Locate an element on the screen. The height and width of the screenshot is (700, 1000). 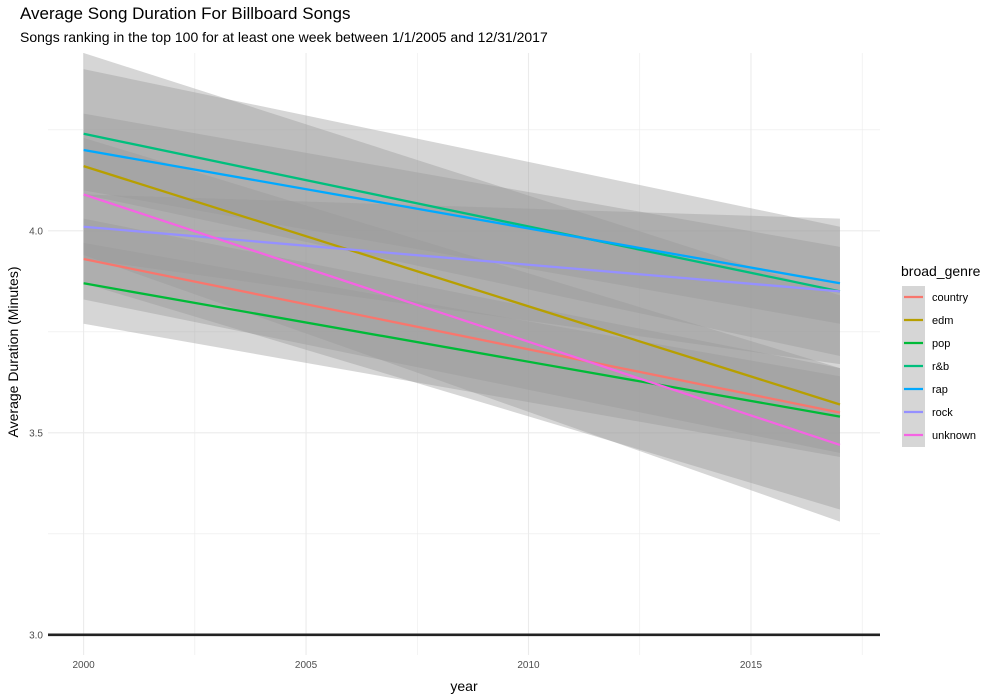
legend-label-country: country is located at coordinates (950, 298).